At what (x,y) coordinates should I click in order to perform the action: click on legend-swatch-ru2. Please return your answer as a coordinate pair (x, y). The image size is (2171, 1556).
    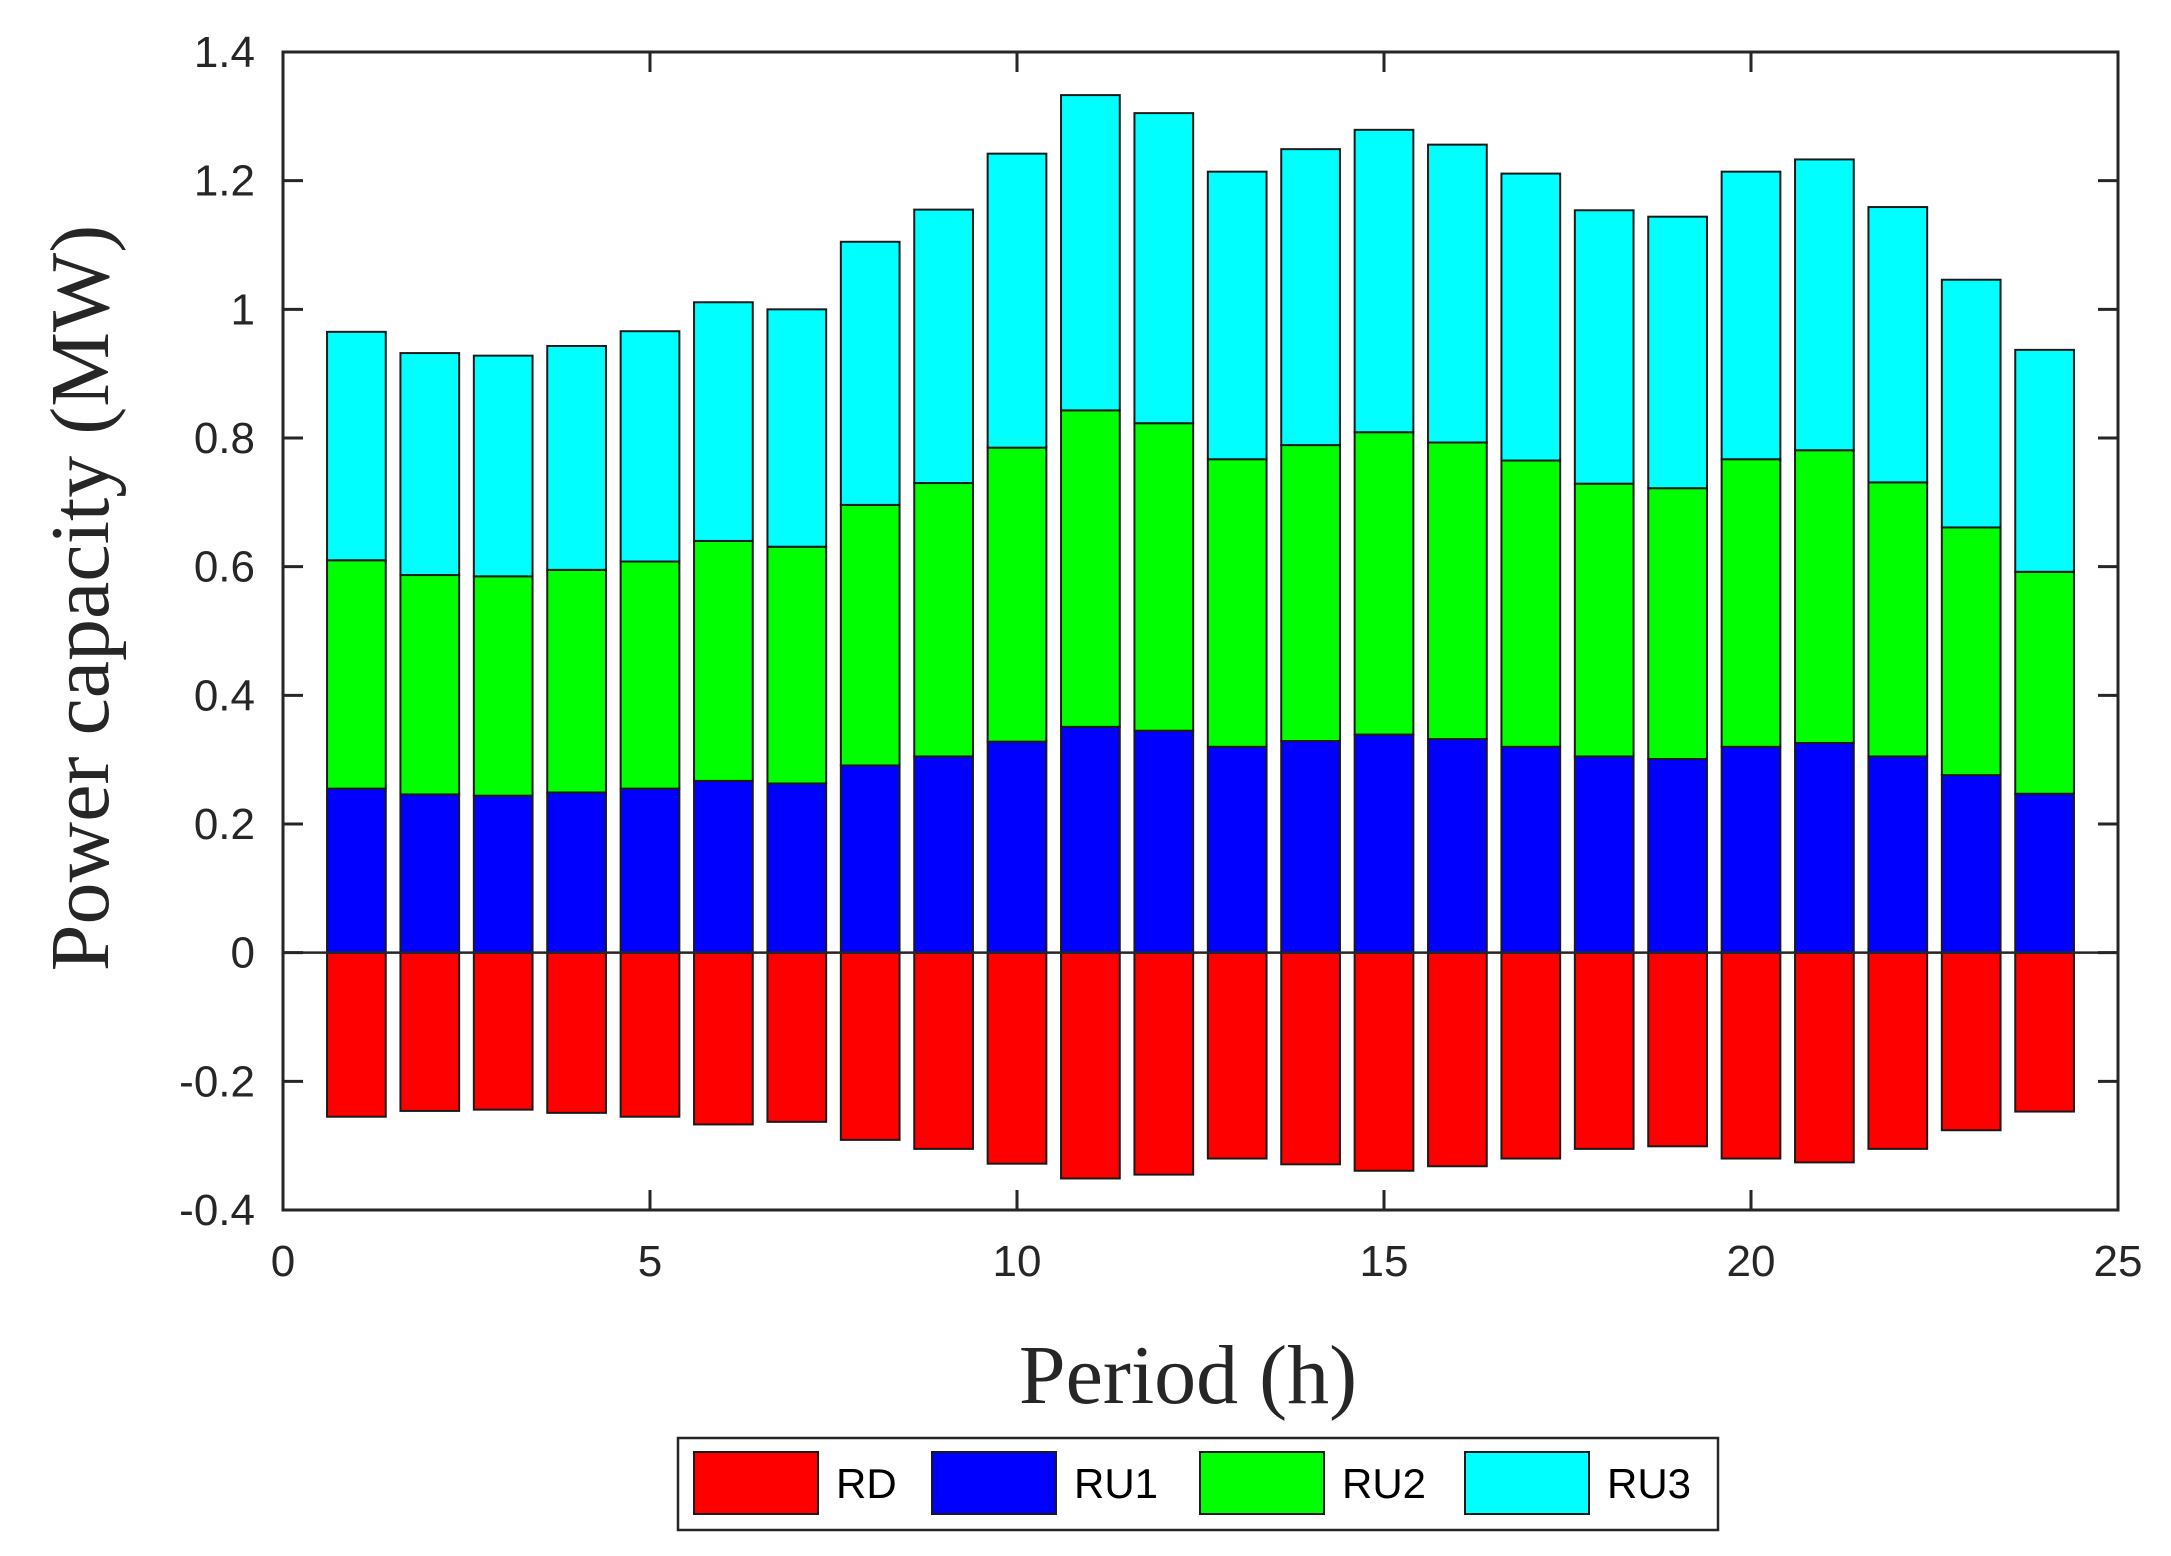
    Looking at the image, I should click on (1262, 1483).